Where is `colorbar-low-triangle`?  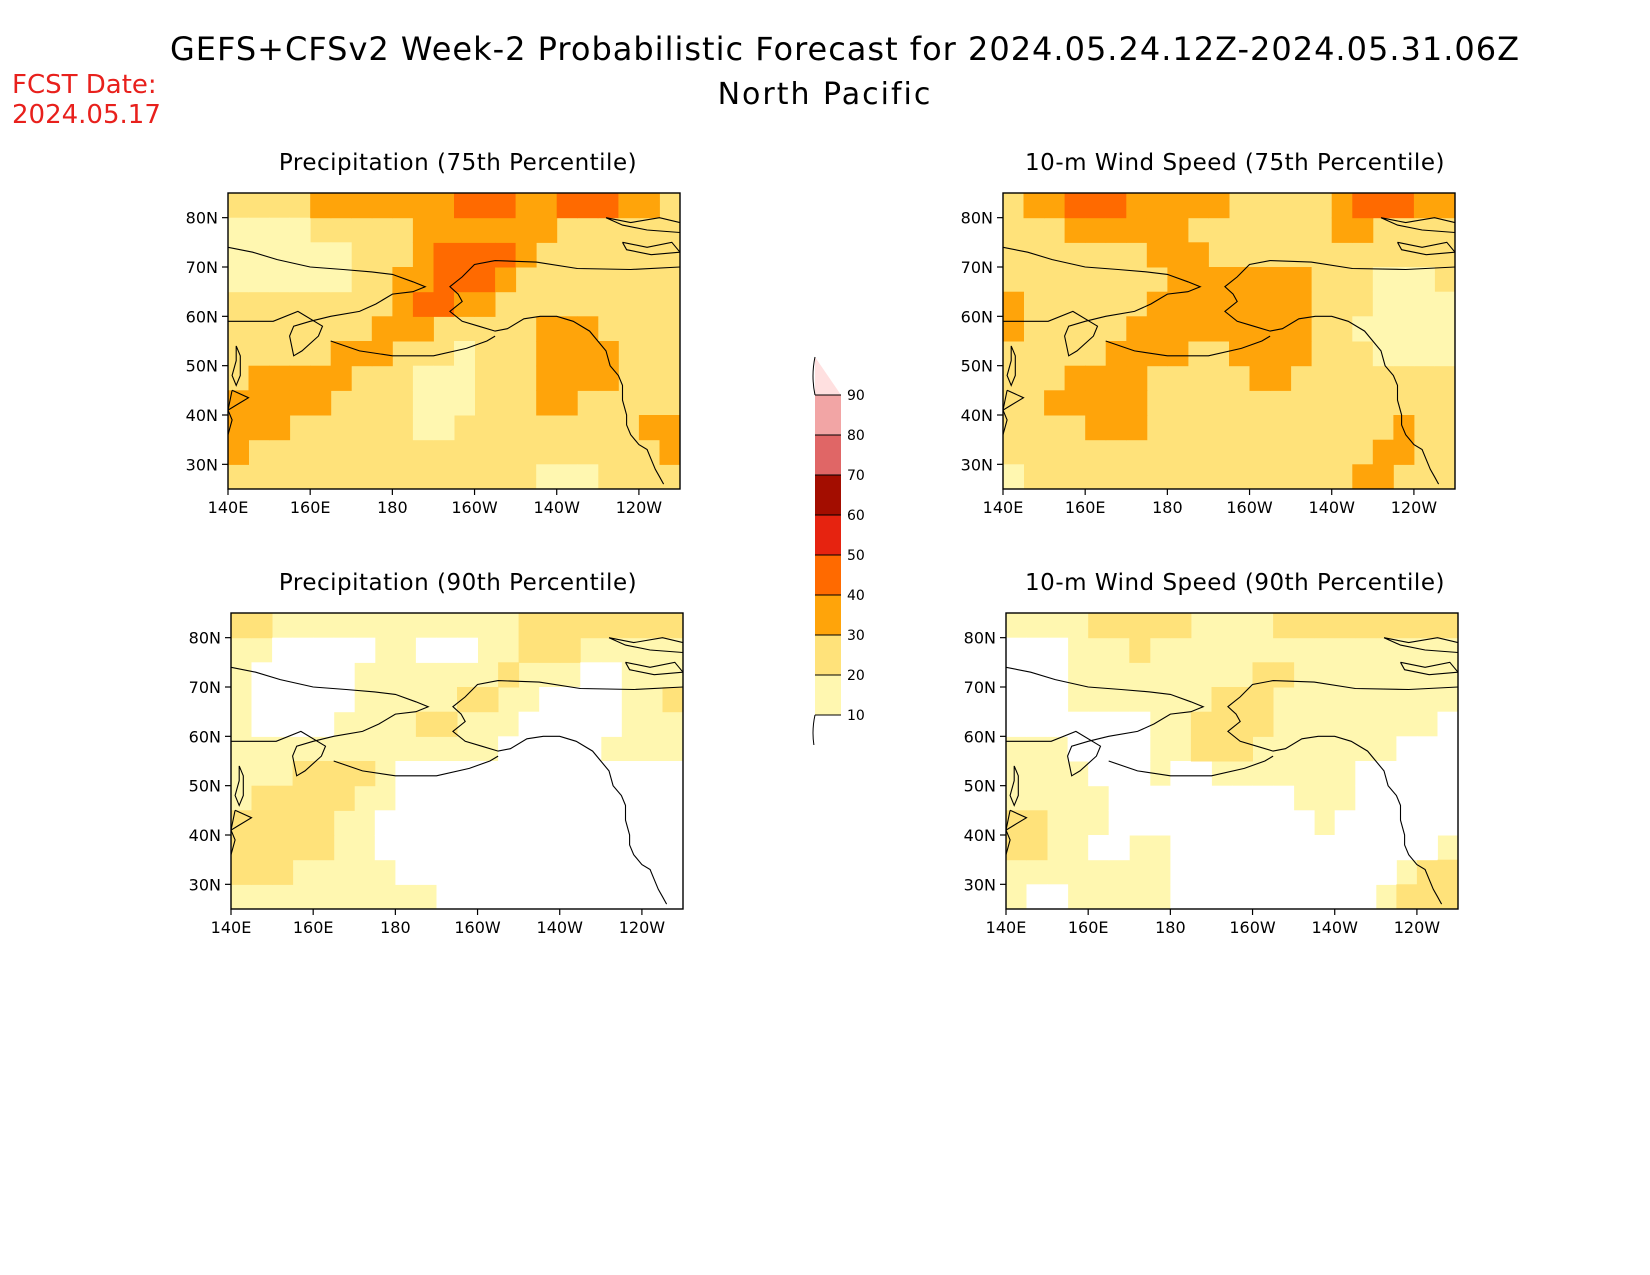 colorbar-low-triangle is located at coordinates (828, 730).